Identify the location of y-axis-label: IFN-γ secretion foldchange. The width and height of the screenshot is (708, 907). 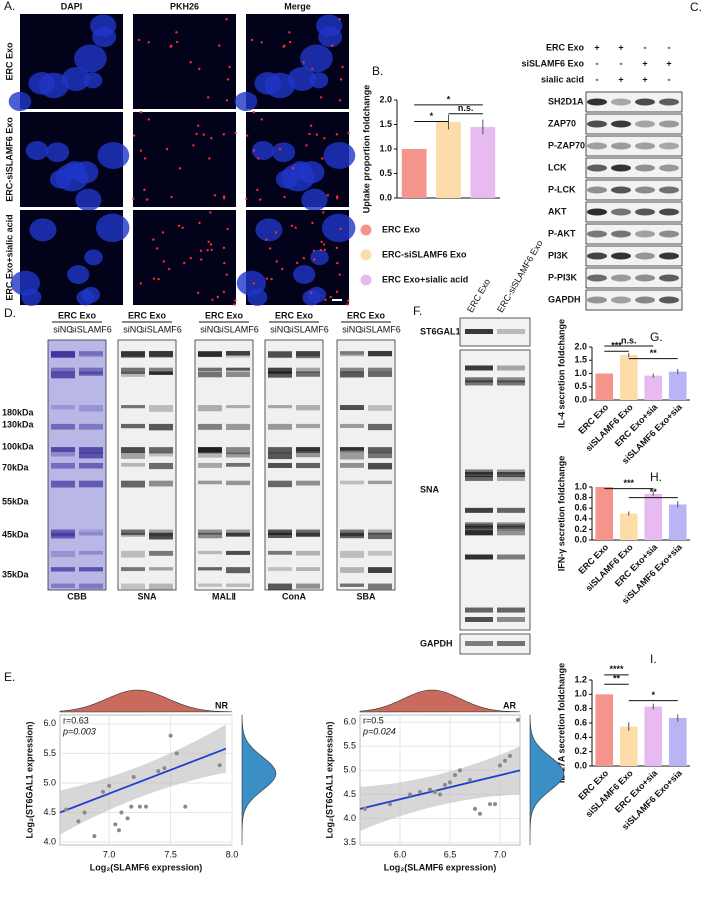
(561, 514).